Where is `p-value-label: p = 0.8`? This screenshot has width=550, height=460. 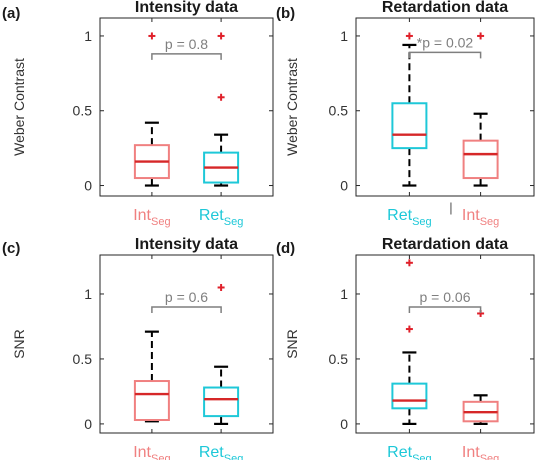 p-value-label: p = 0.8 is located at coordinates (186, 44).